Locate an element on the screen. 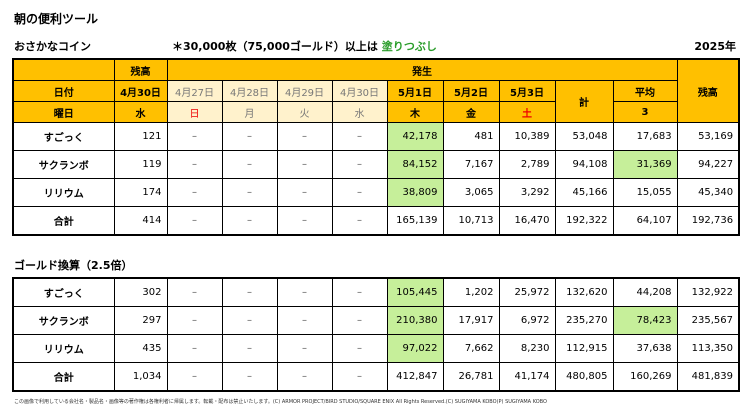 The height and width of the screenshot is (418, 750). header-row: 曜日水日月火水木金土 3 is located at coordinates (375, 112).